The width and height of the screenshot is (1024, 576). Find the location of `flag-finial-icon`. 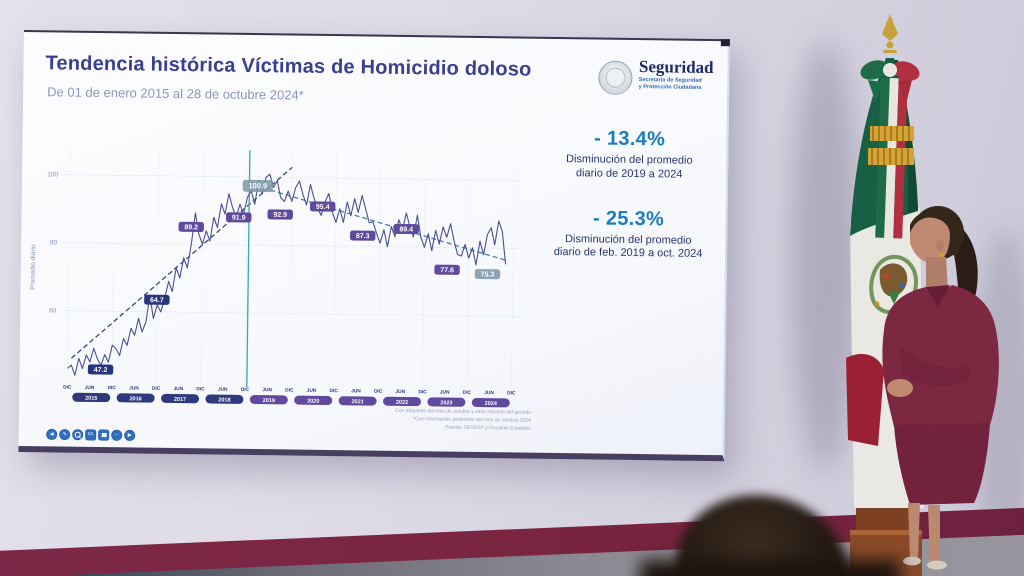

flag-finial-icon is located at coordinates (890, 33).